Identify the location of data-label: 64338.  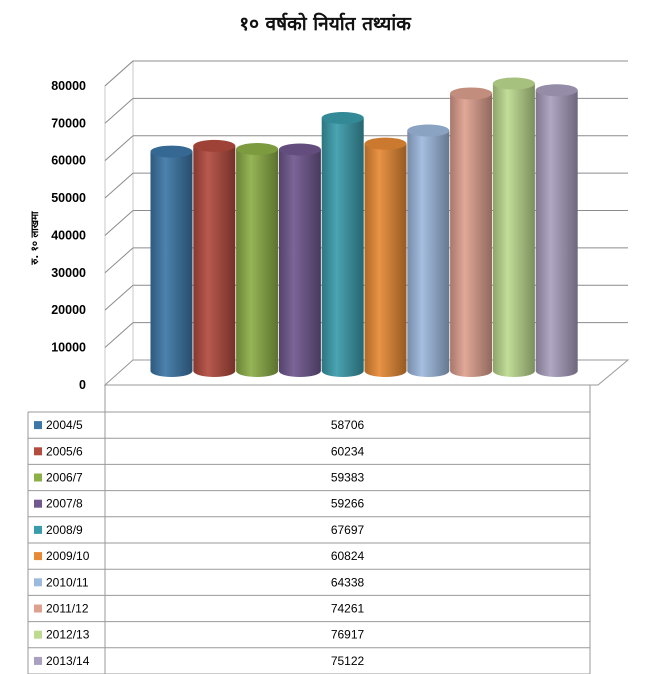
(348, 582).